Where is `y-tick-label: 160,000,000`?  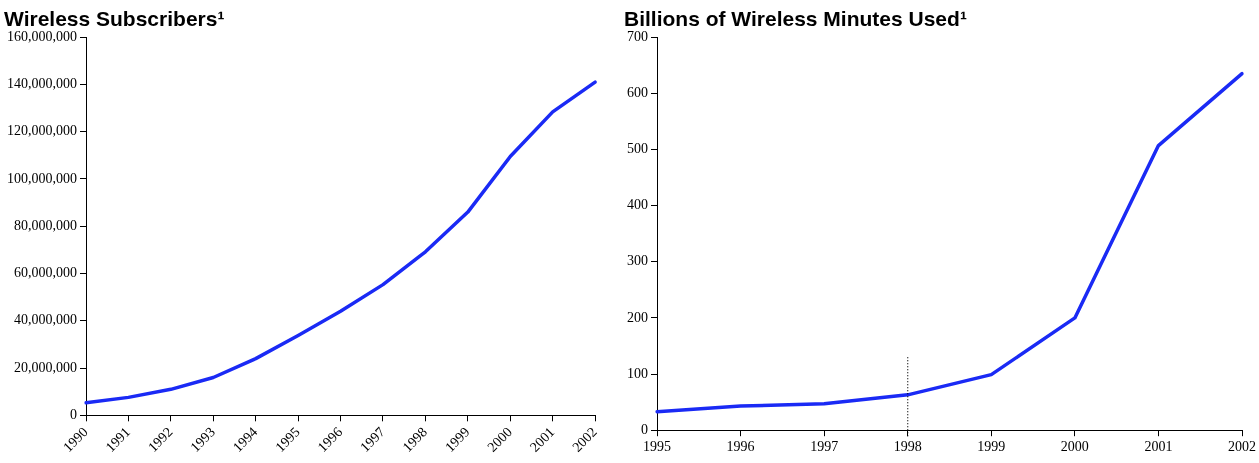
y-tick-label: 160,000,000 is located at coordinates (42, 36).